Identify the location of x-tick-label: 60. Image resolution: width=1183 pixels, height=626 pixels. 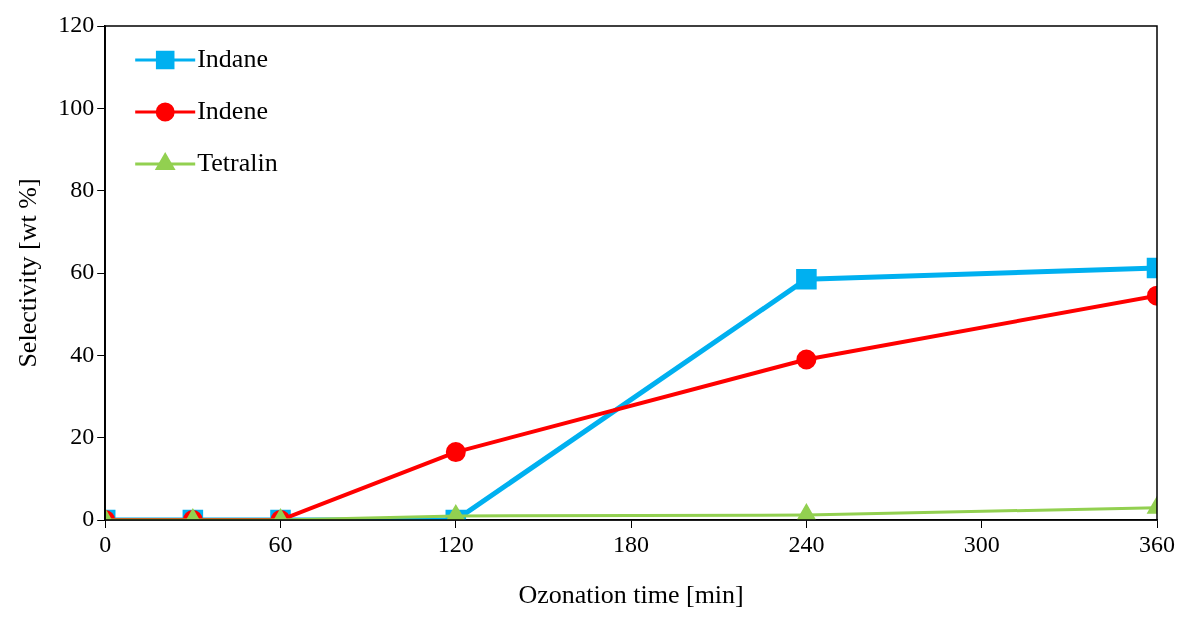
(280, 543).